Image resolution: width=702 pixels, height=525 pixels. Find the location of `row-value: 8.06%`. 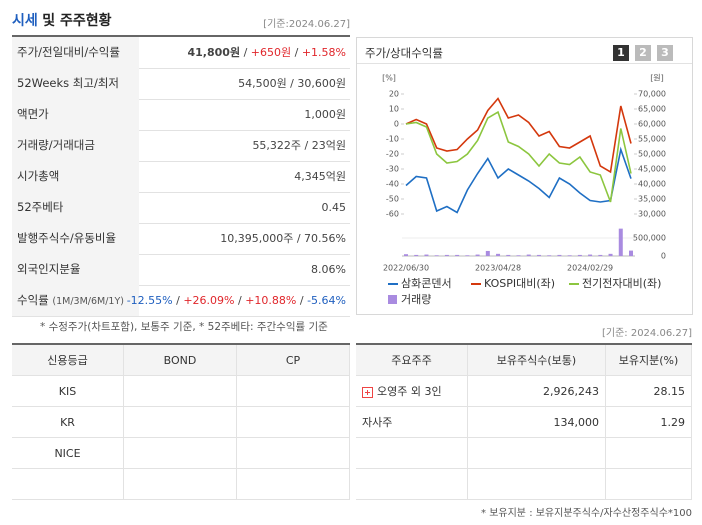

row-value: 8.06% is located at coordinates (328, 269).